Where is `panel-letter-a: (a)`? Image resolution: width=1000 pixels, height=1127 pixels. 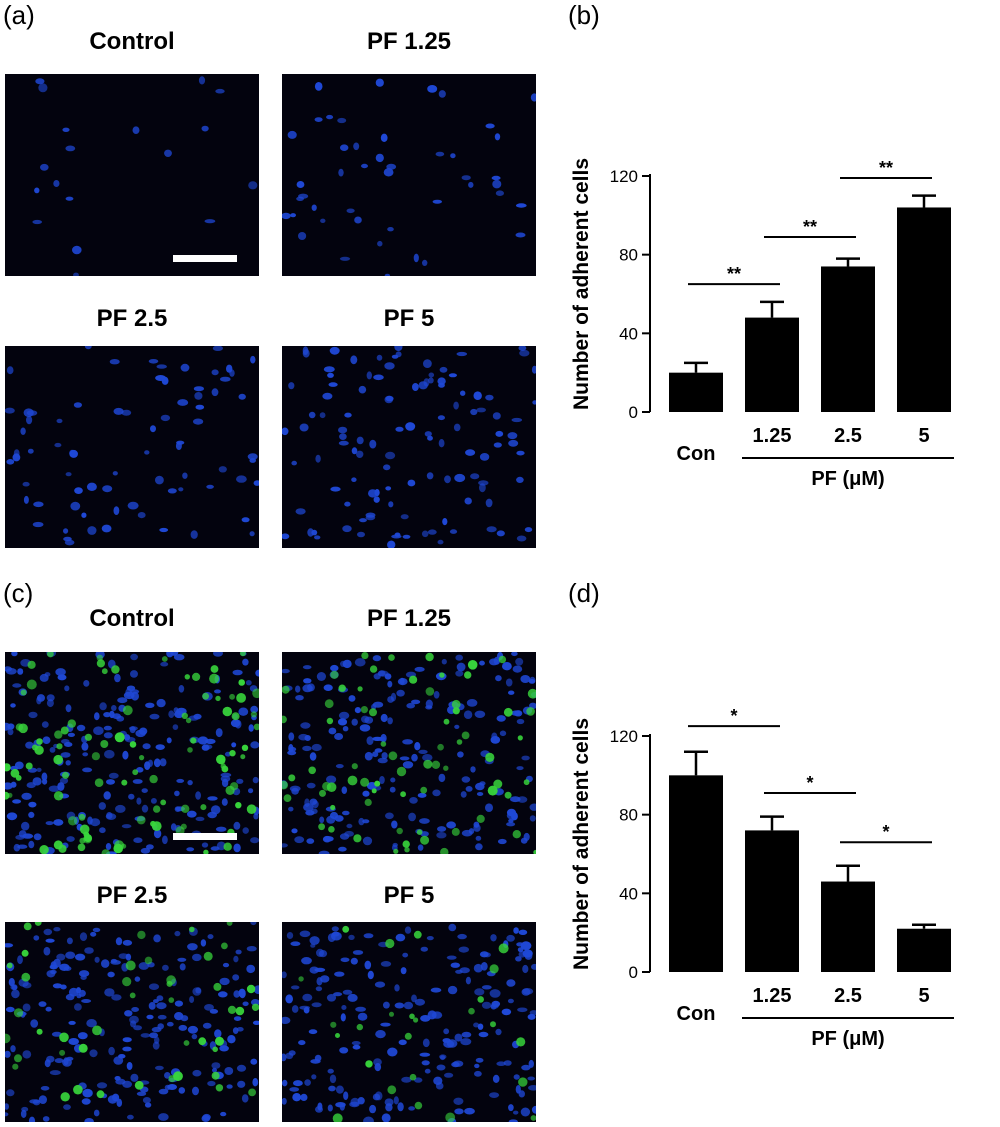 panel-letter-a: (a) is located at coordinates (19, 15).